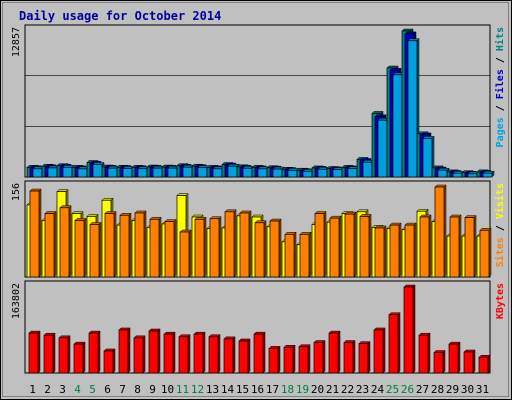 The height and width of the screenshot is (405, 512). What do you see at coordinates (228, 389) in the screenshot?
I see `x-tick-label-day-14: 14` at bounding box center [228, 389].